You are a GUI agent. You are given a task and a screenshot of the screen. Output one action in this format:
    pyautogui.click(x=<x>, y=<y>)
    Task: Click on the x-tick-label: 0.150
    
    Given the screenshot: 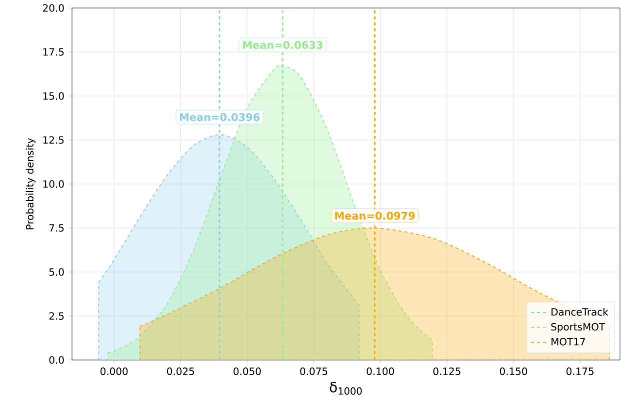 What is the action you would take?
    pyautogui.click(x=514, y=372)
    